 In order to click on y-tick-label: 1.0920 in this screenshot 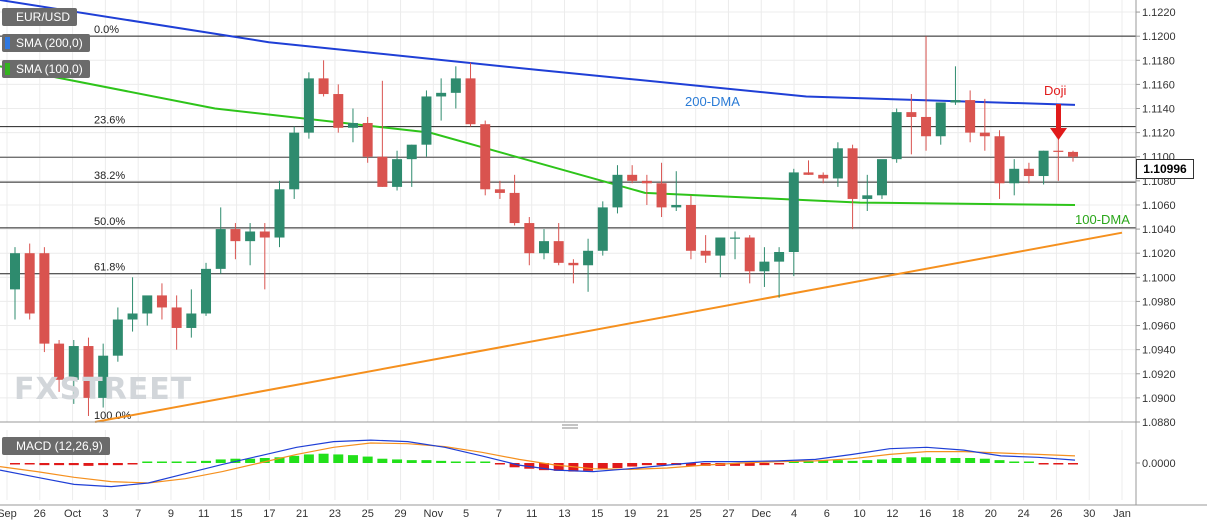, I will do `click(1159, 375)`.